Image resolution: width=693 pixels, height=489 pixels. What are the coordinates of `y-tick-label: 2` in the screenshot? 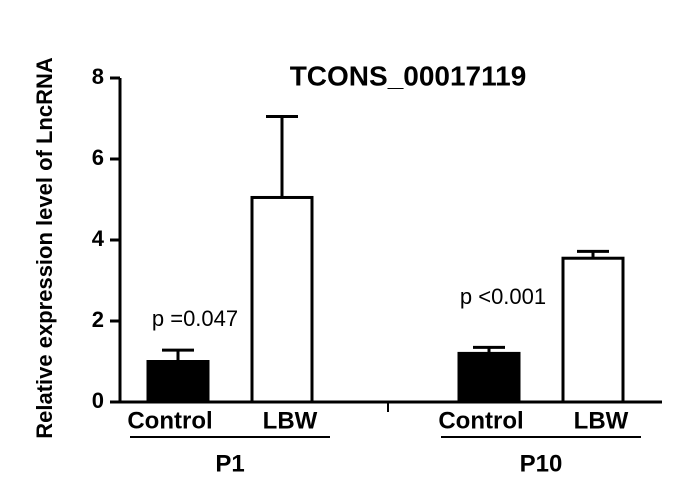 It's located at (98, 319).